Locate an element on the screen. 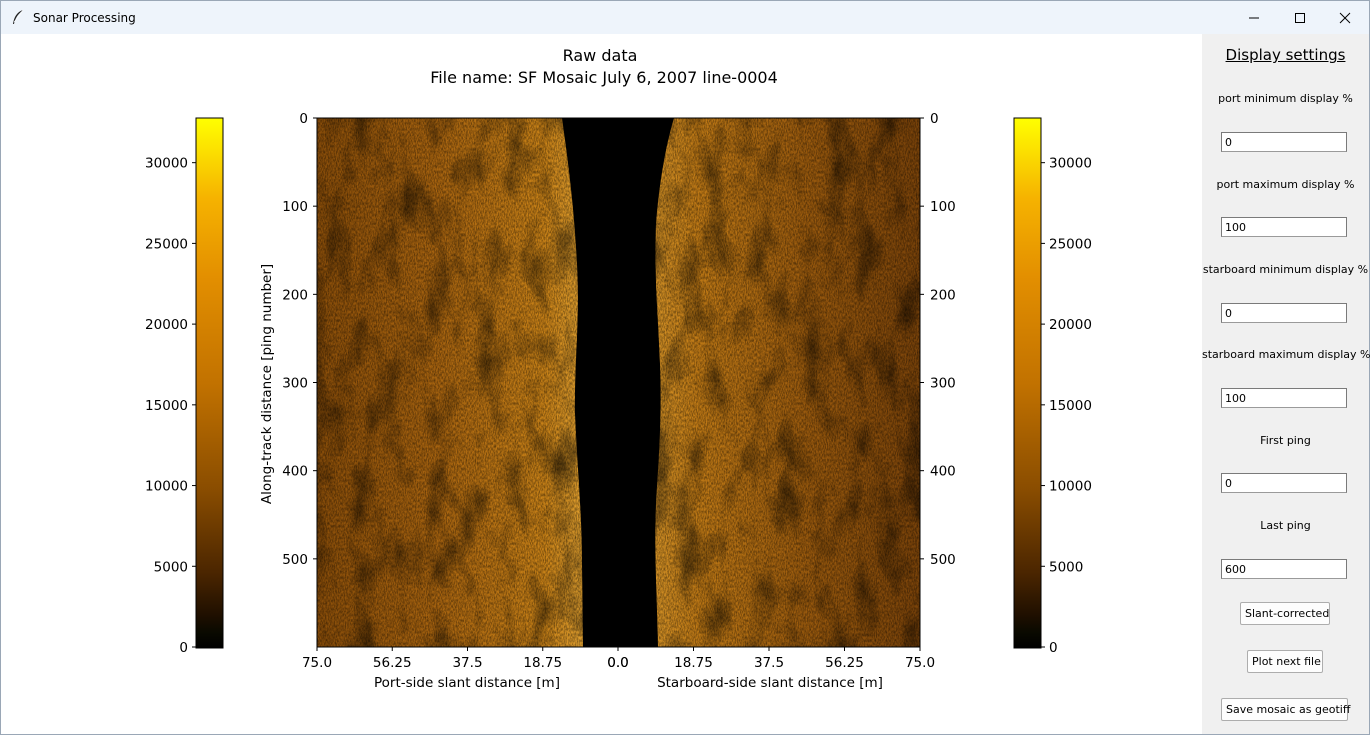  minimize-icon is located at coordinates (1254, 17).